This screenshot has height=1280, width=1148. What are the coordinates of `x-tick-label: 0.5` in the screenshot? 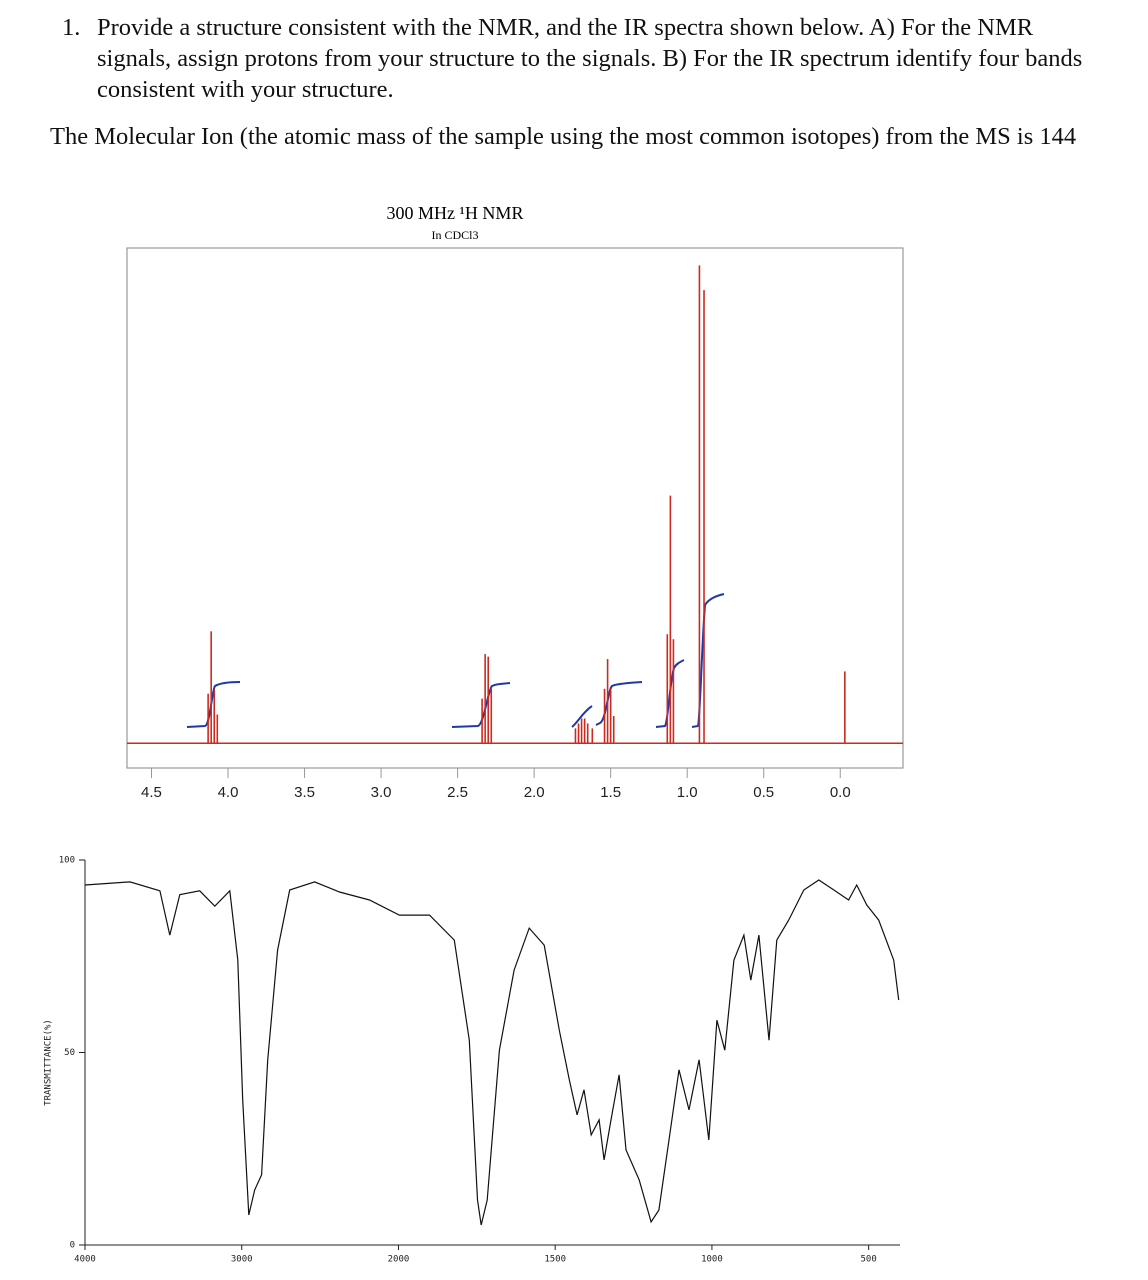 It's located at (763, 792).